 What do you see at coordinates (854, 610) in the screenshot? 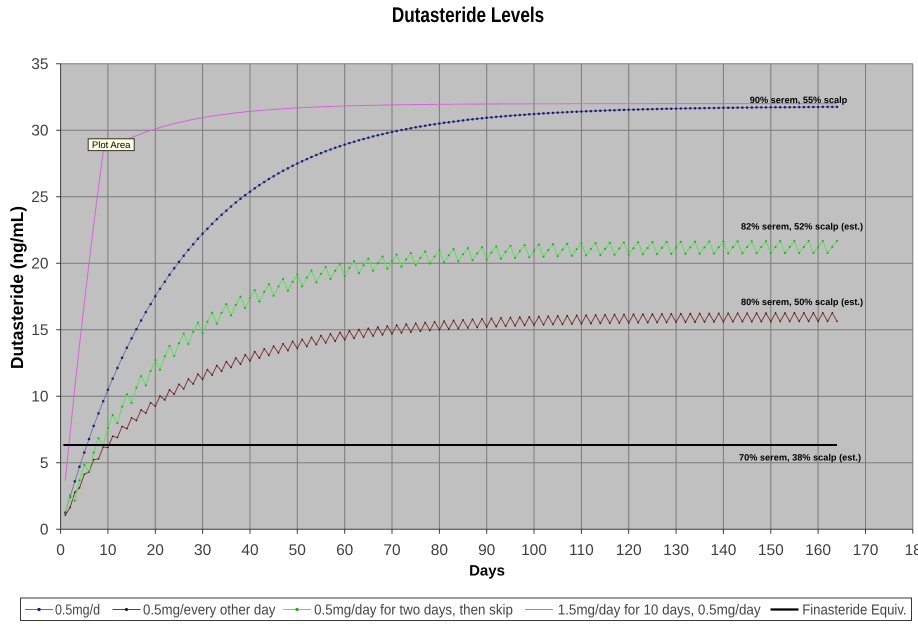
I see `svg-text: Finasteride Equiv.` at bounding box center [854, 610].